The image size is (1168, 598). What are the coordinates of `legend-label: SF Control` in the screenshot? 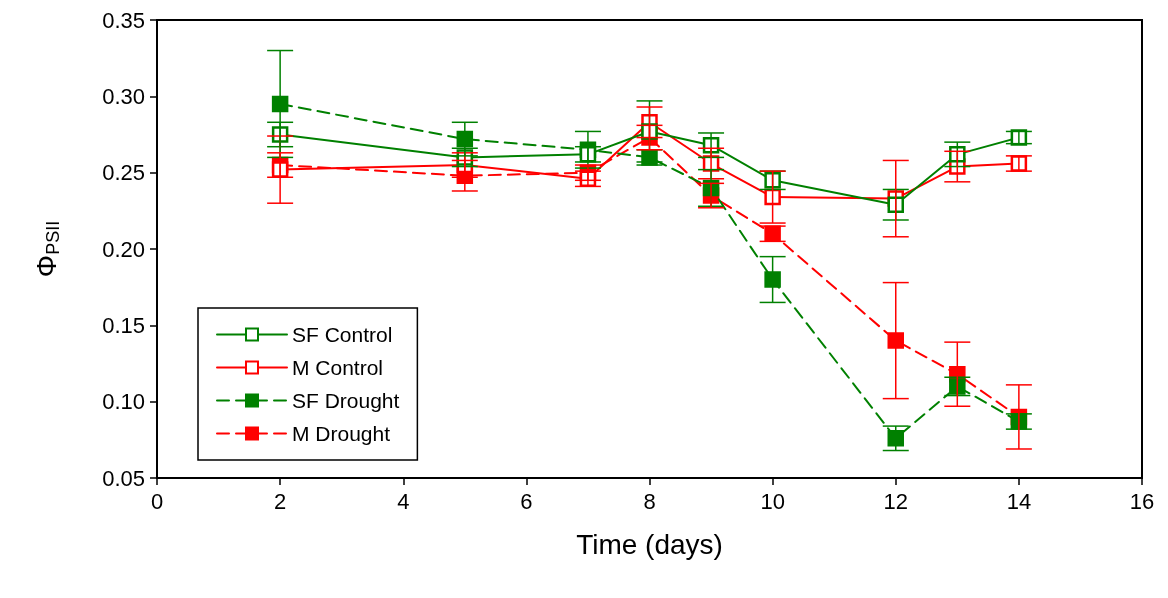 It's located at (342, 334).